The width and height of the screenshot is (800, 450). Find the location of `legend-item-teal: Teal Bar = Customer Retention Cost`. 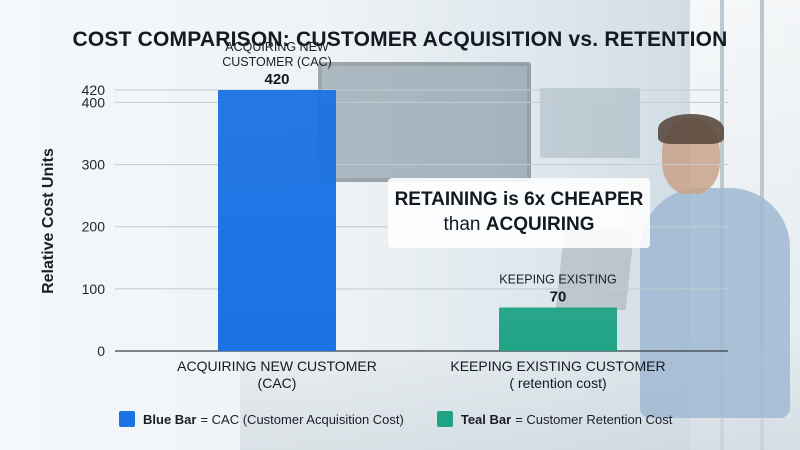

legend-item-teal: Teal Bar = Customer Retention Cost is located at coordinates (554, 419).